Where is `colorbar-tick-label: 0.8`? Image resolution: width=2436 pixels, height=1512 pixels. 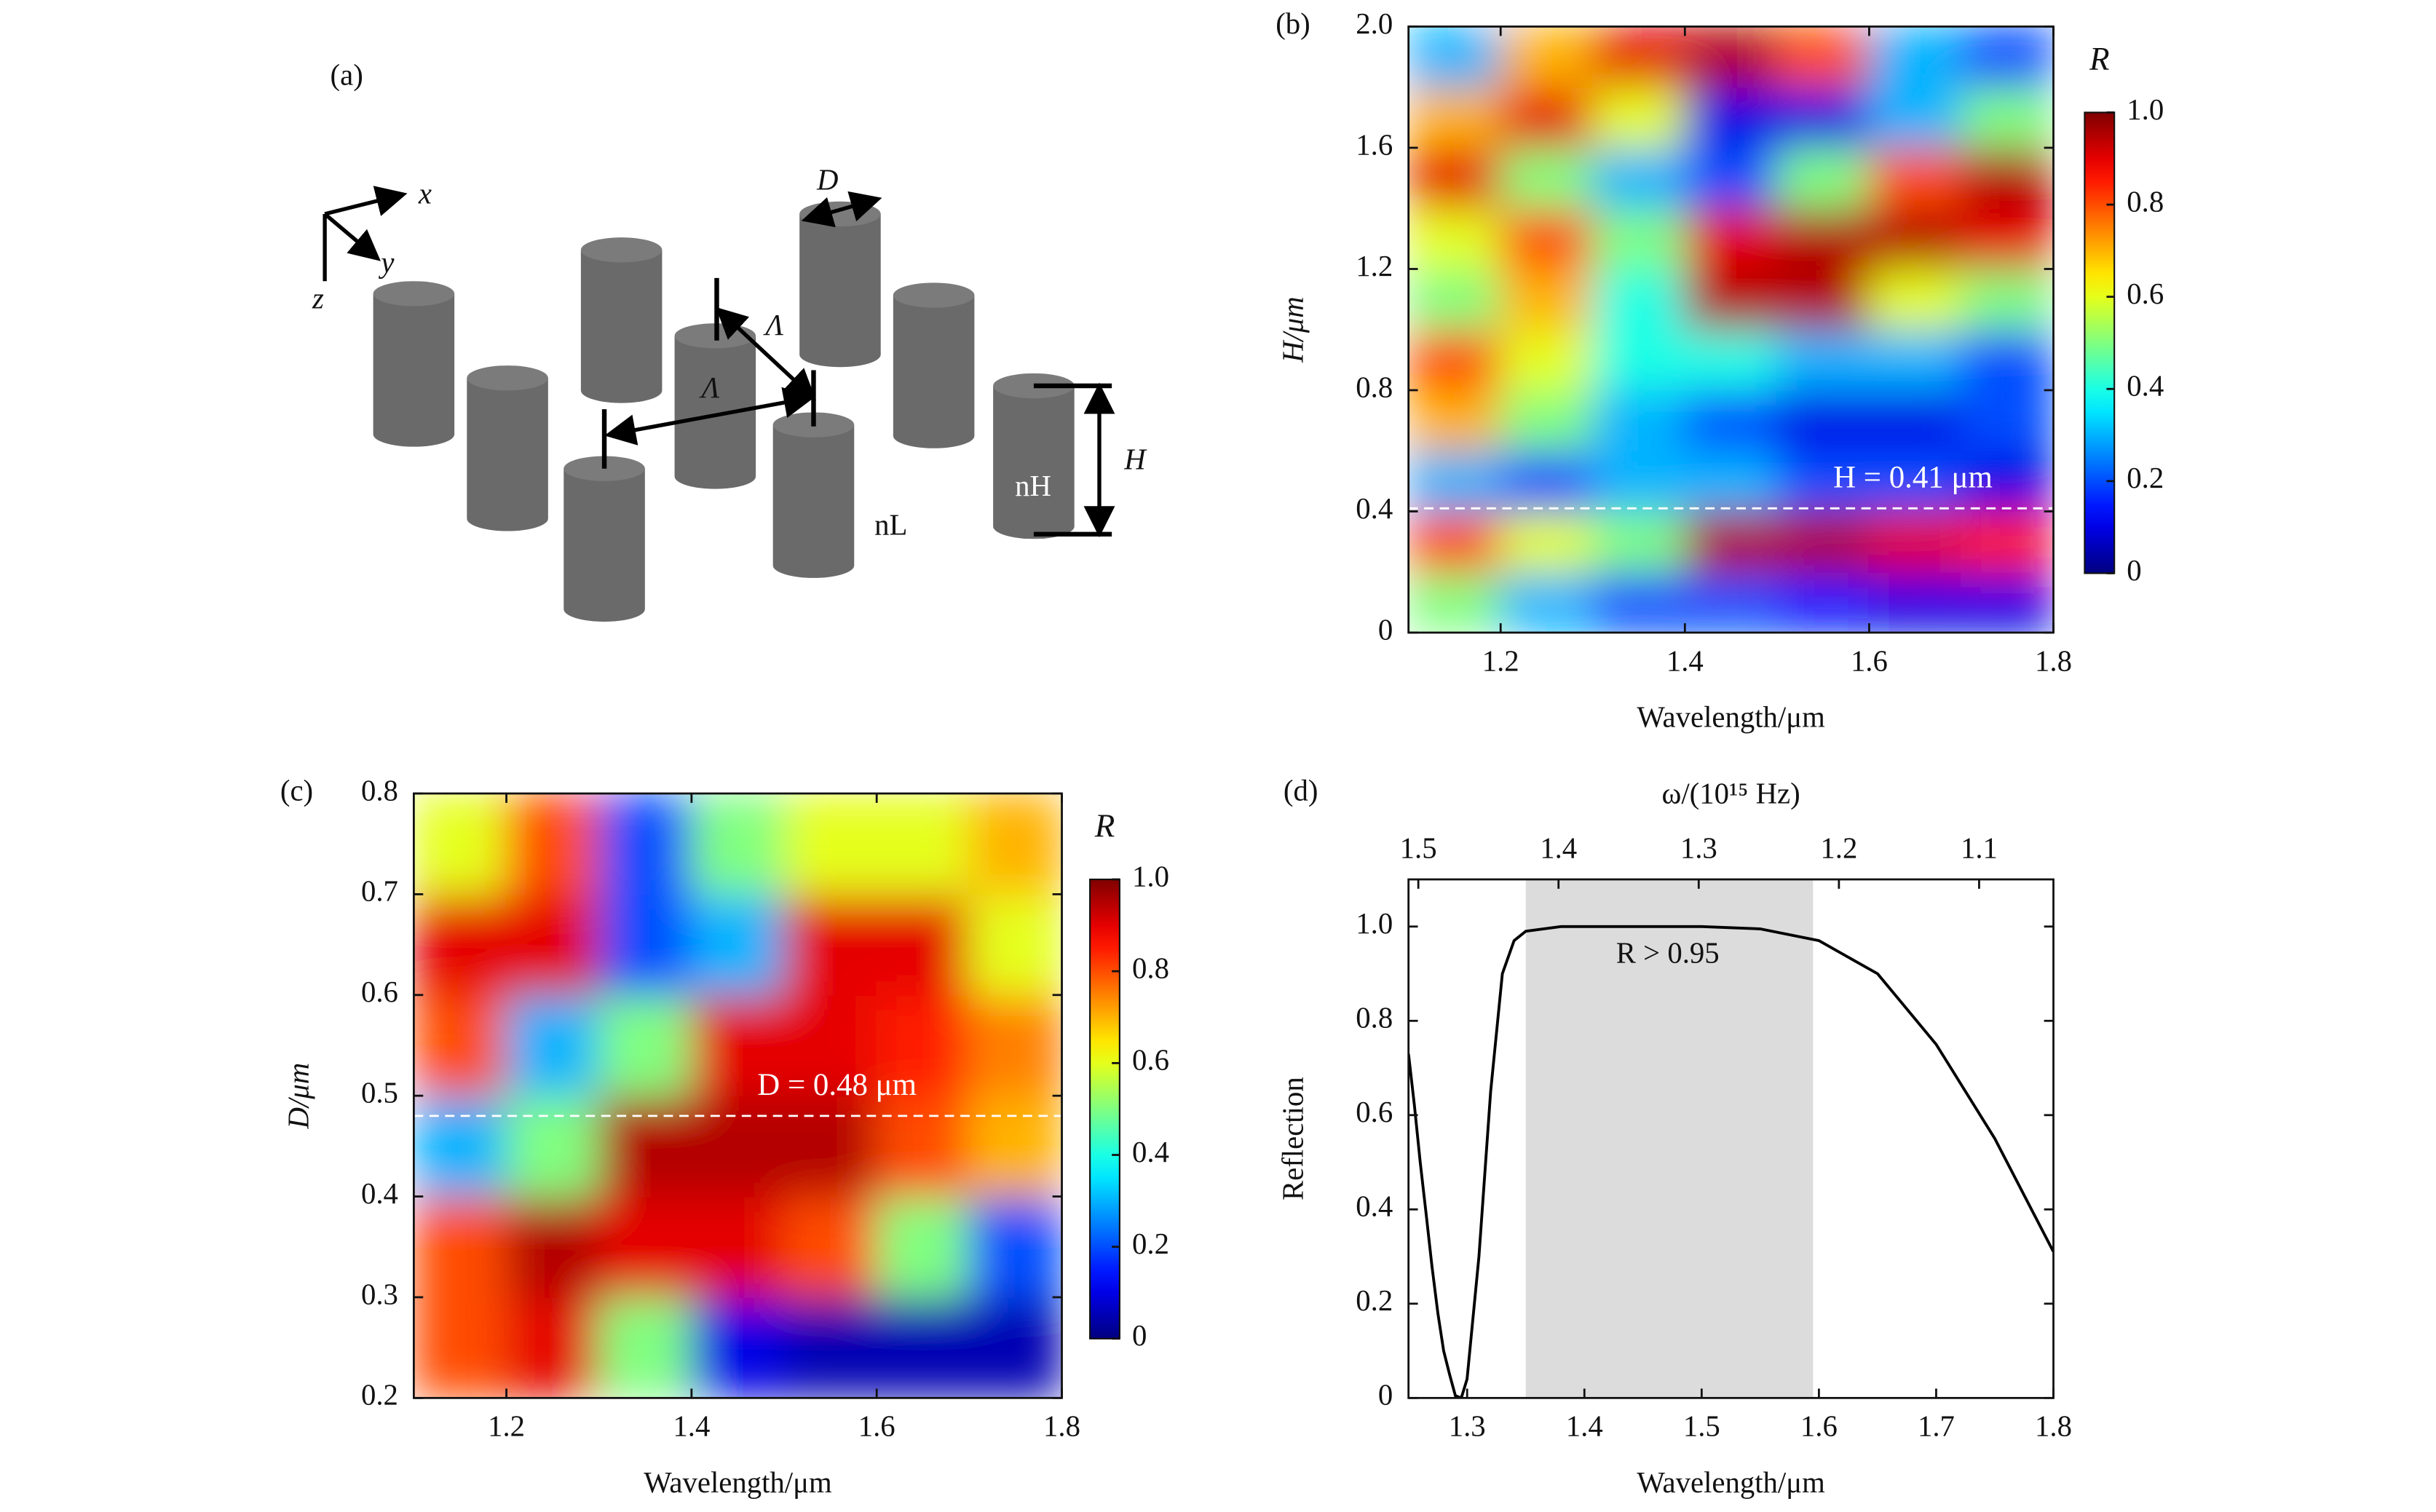 colorbar-tick-label: 0.8 is located at coordinates (2145, 201).